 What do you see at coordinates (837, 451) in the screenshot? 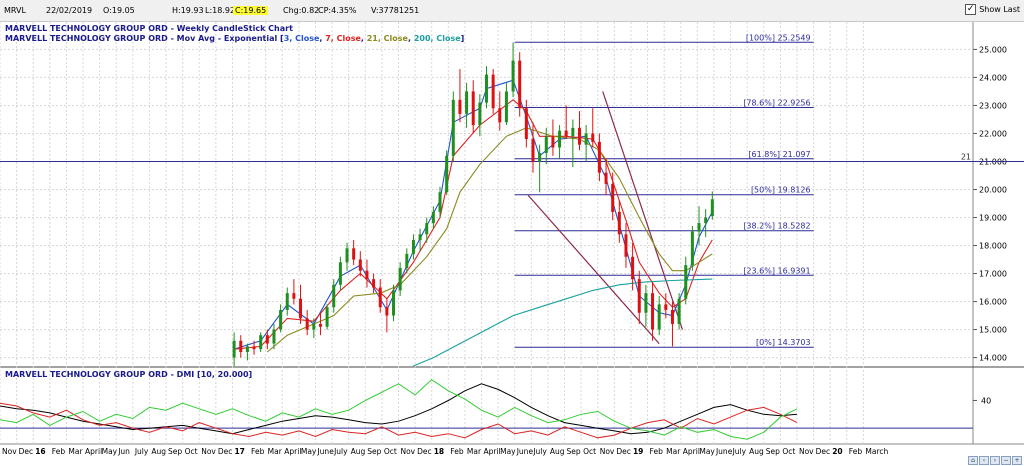
I see `time-axis-label: 20` at bounding box center [837, 451].